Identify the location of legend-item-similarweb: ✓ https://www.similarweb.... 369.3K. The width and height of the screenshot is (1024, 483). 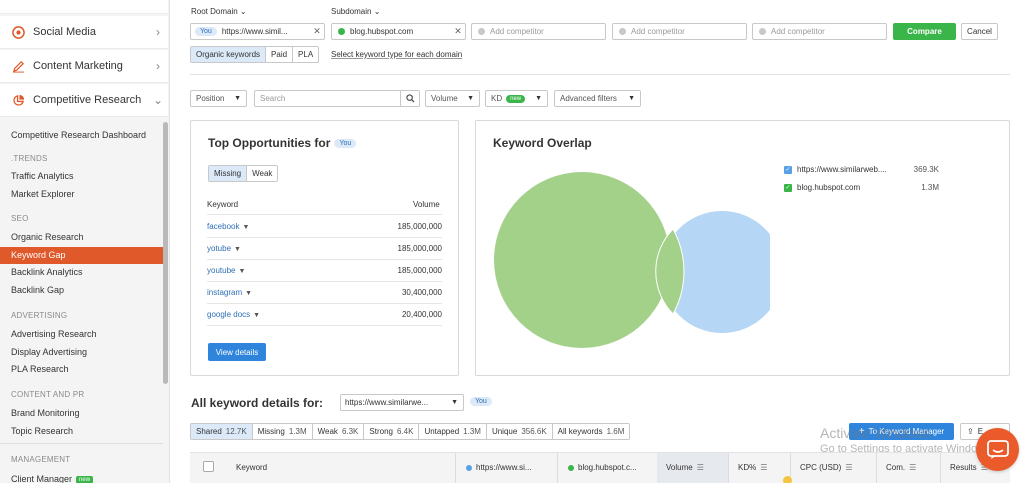
(861, 169).